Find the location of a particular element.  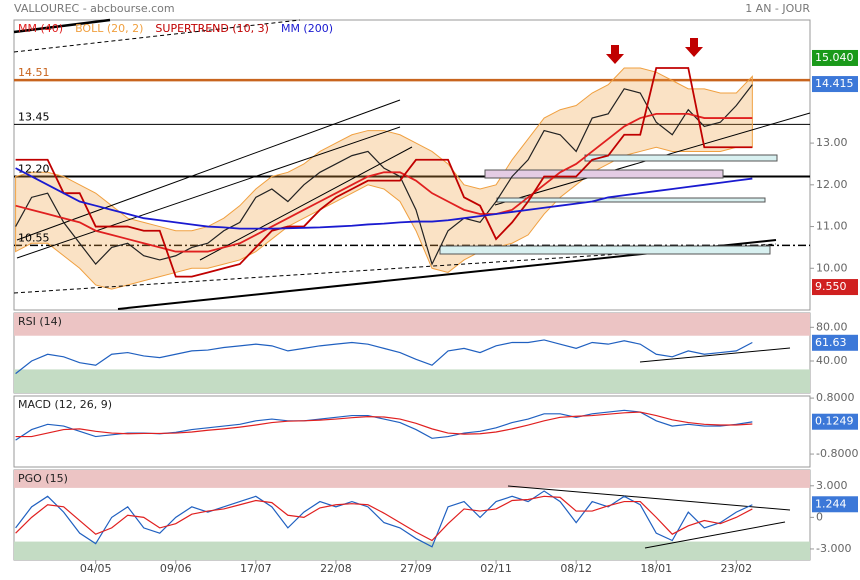

y-tick-label: 40.00 is located at coordinates (832, 360).